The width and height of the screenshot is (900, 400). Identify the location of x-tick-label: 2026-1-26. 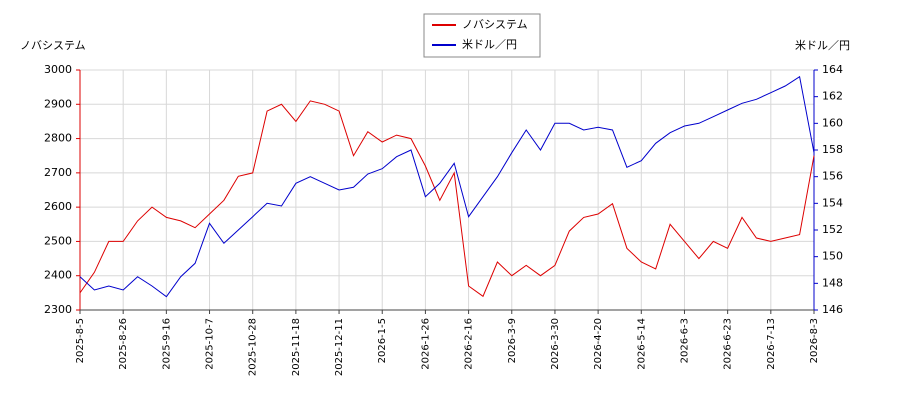
(425, 344).